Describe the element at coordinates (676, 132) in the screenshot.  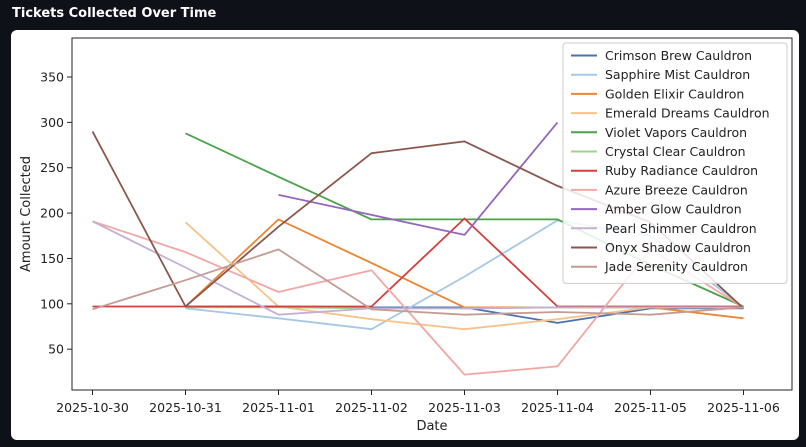
I see `legend-entry-4: Violet Vapors Cauldron` at that location.